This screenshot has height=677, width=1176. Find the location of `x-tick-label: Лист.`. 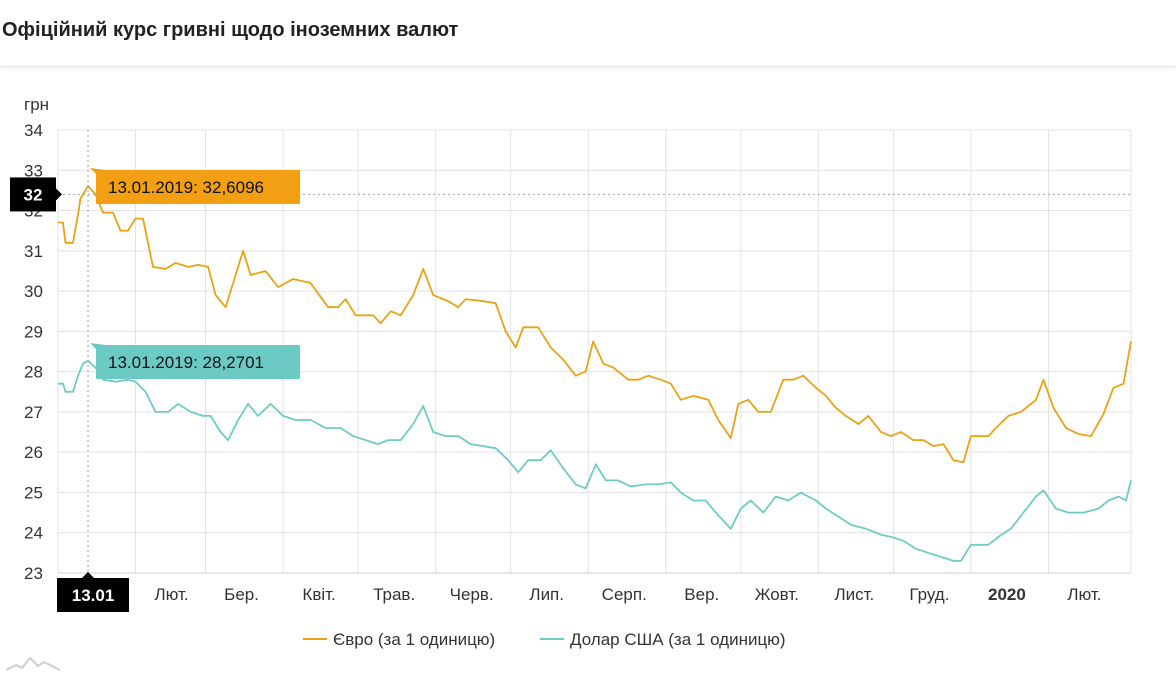

x-tick-label: Лист. is located at coordinates (854, 594).